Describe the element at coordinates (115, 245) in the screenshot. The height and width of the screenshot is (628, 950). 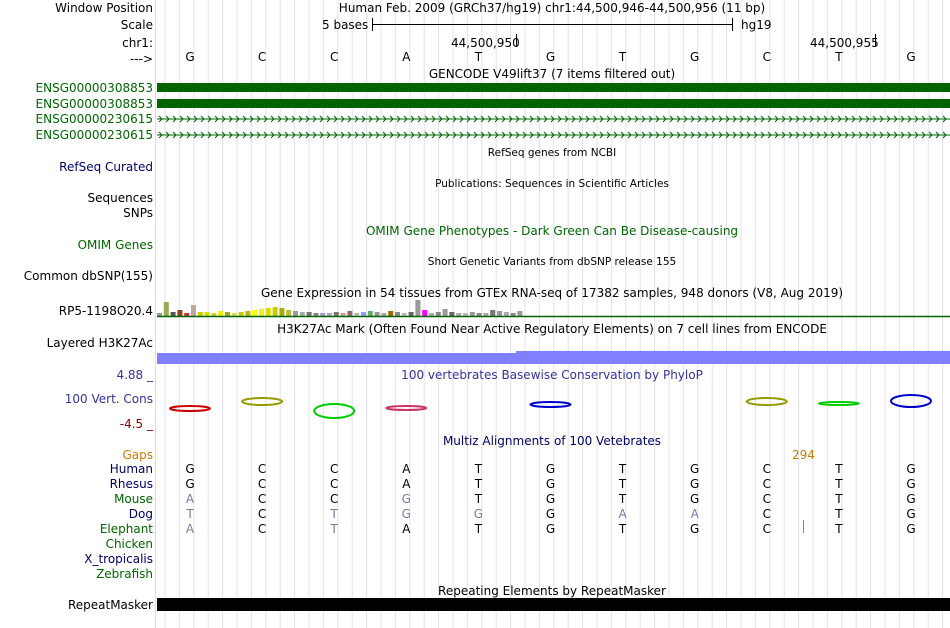
I see `omim-label: OMIM Genes` at that location.